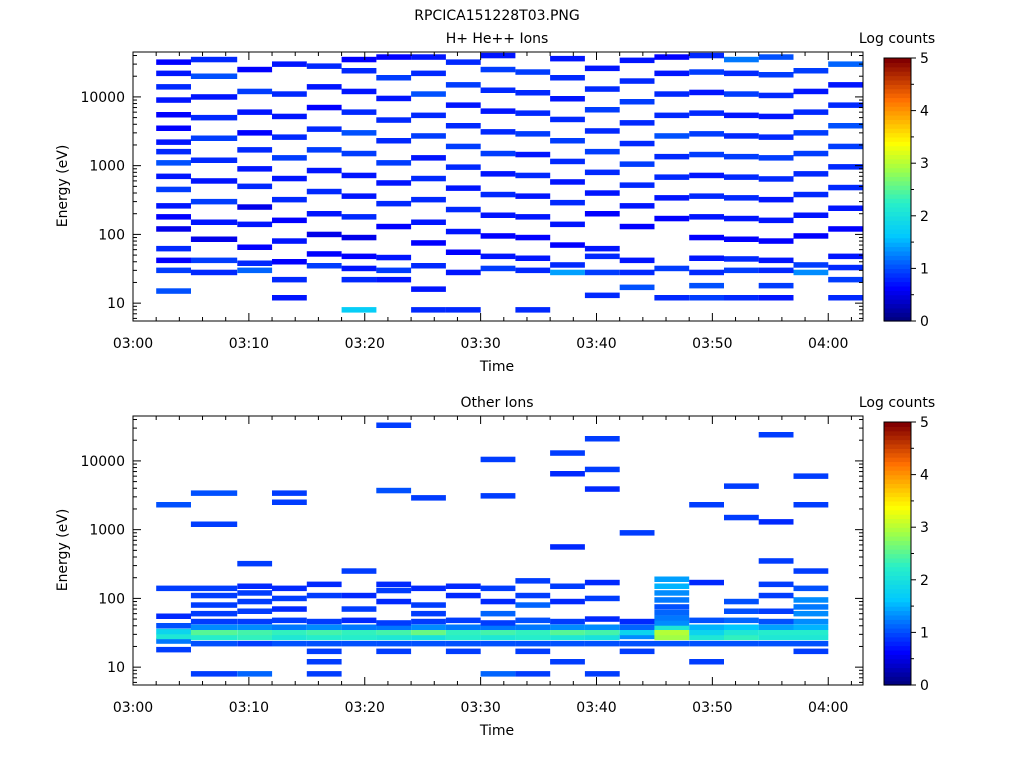  I want to click on x-tick-label: 03:50, so click(712, 708).